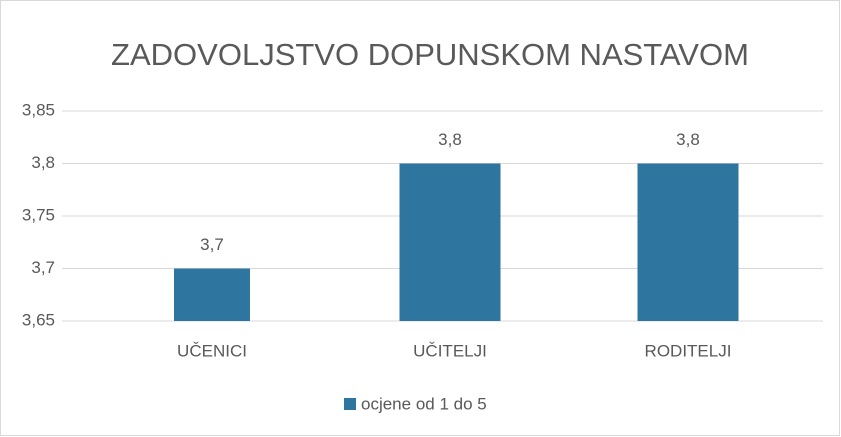  What do you see at coordinates (430, 54) in the screenshot?
I see `chart-title: ZADOVOLJSTVO DOPUNSKOM NASTAVOM` at bounding box center [430, 54].